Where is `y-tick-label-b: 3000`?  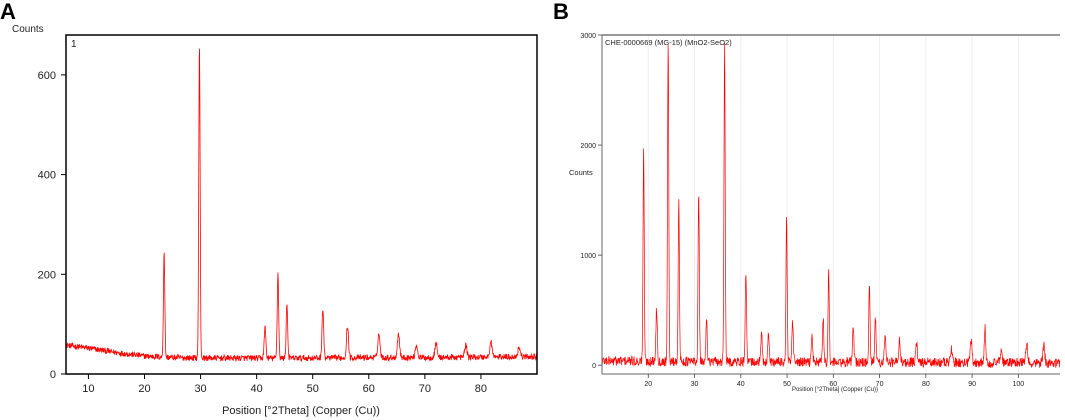
y-tick-label-b: 3000 is located at coordinates (588, 36).